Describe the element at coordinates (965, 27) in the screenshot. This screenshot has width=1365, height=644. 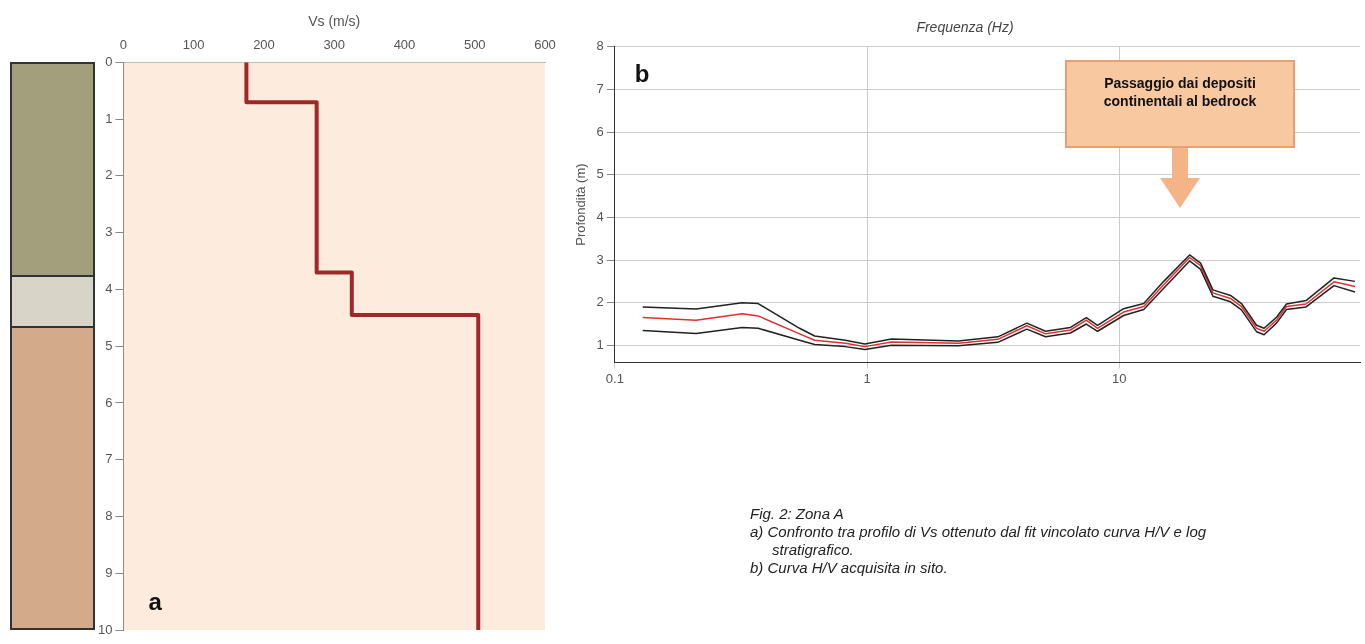
I see `chart-title: Frequenza (Hz)` at that location.